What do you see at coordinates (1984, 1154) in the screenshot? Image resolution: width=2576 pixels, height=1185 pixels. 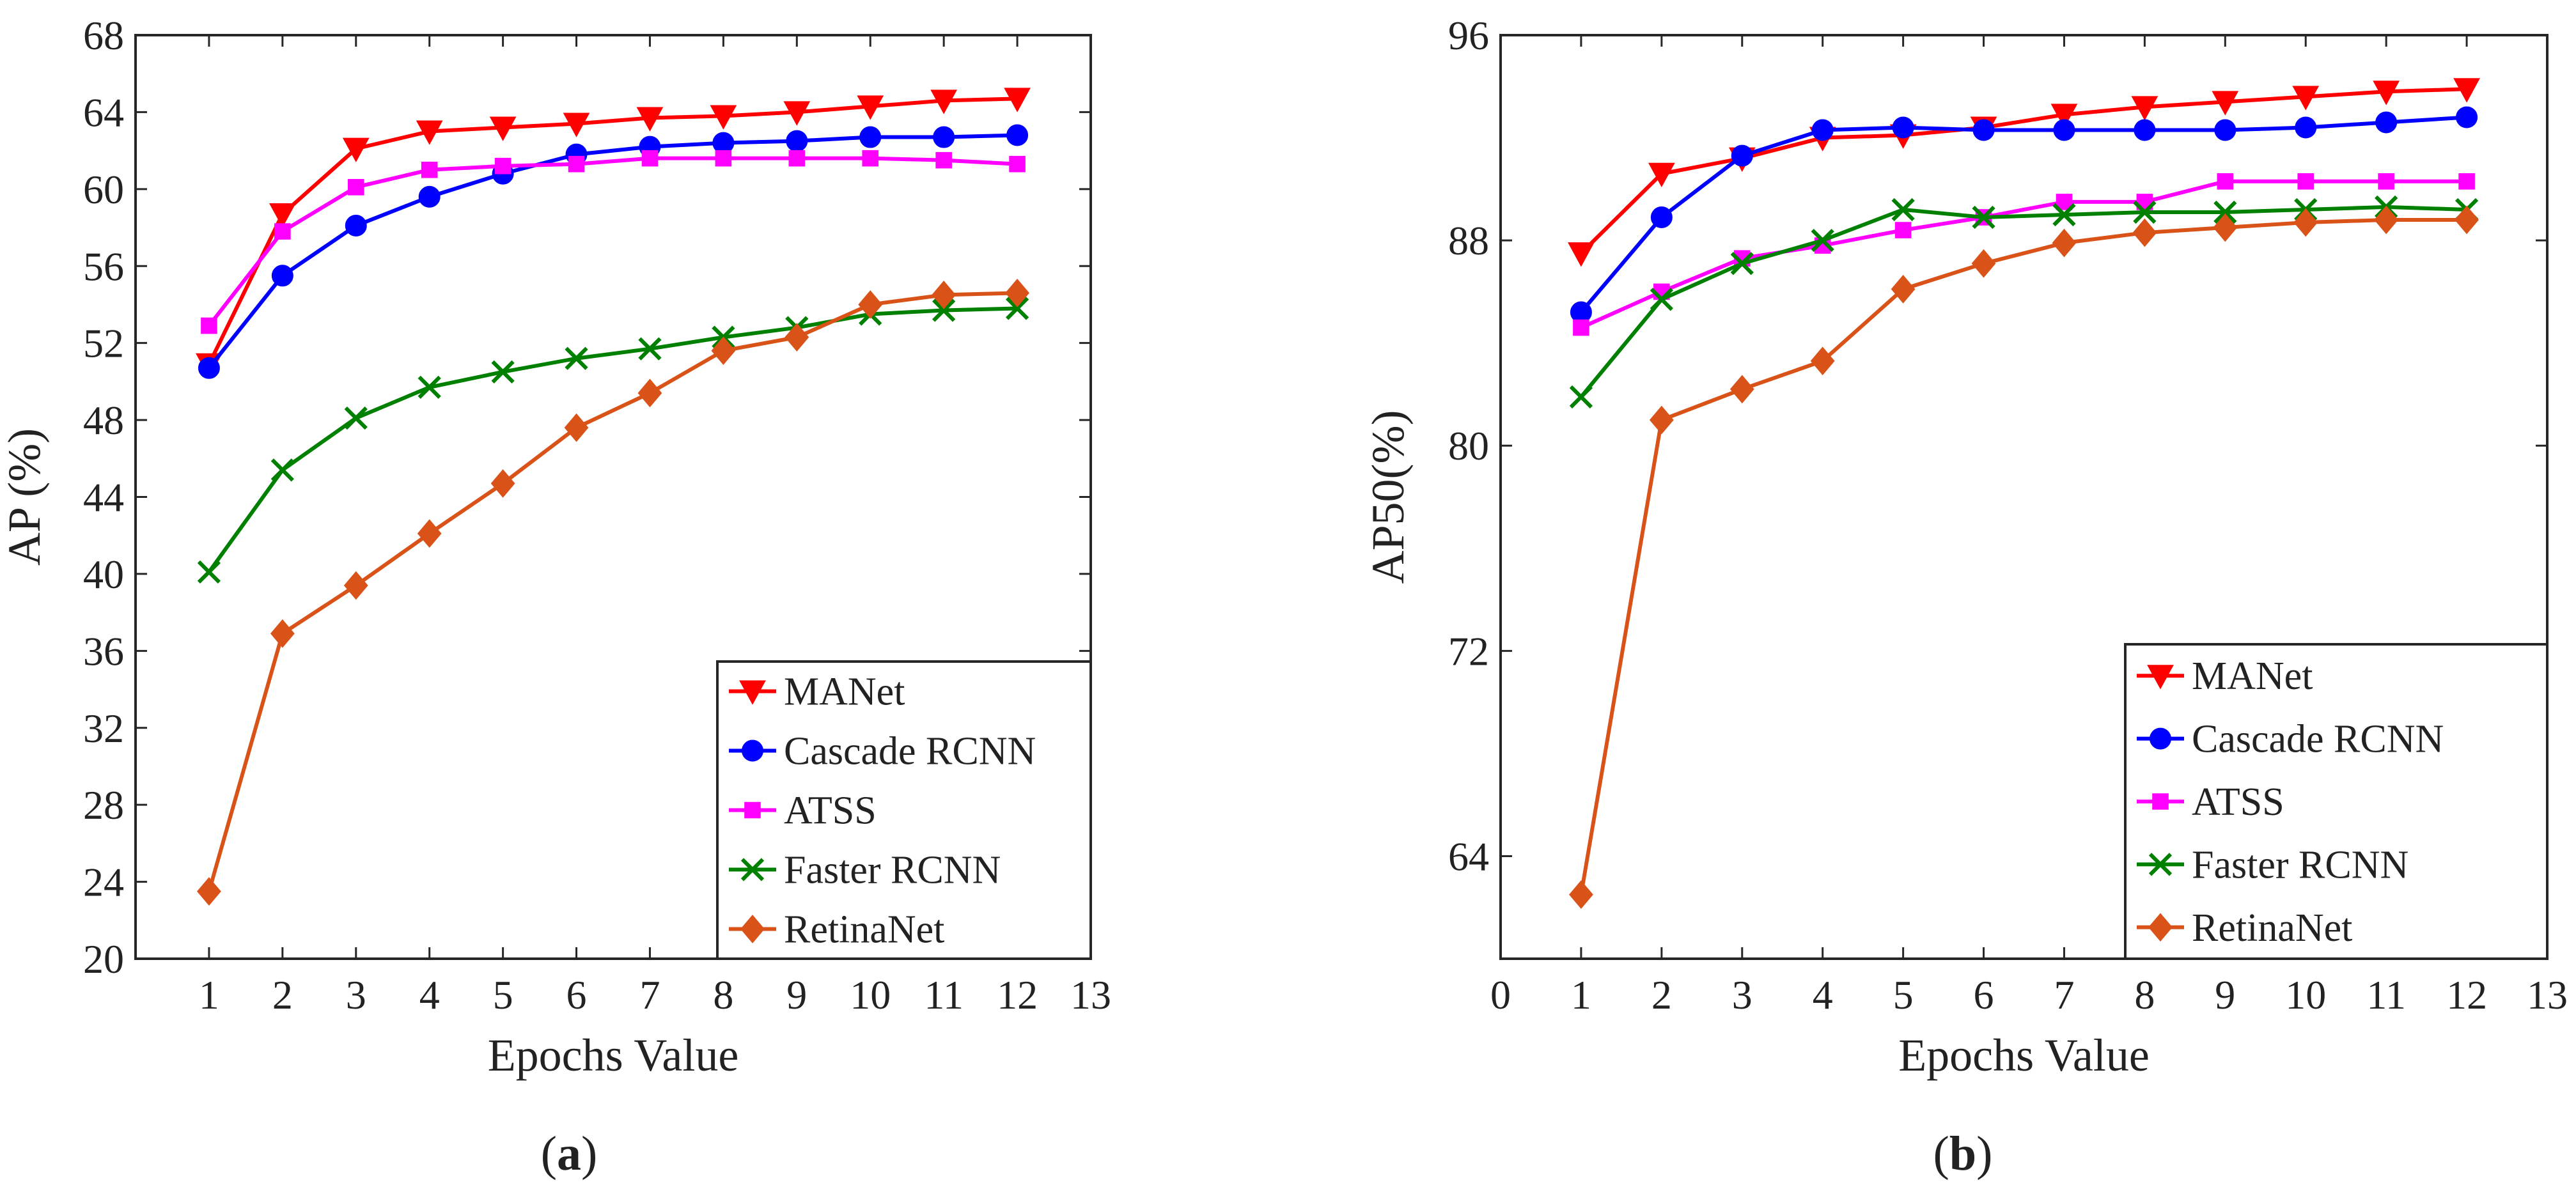 I see `caption-close: )` at bounding box center [1984, 1154].